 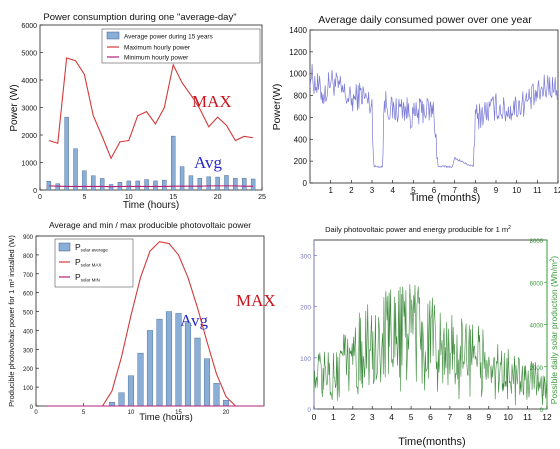 What do you see at coordinates (218, 197) in the screenshot?
I see `chart-1-xtick-label: 20` at bounding box center [218, 197].